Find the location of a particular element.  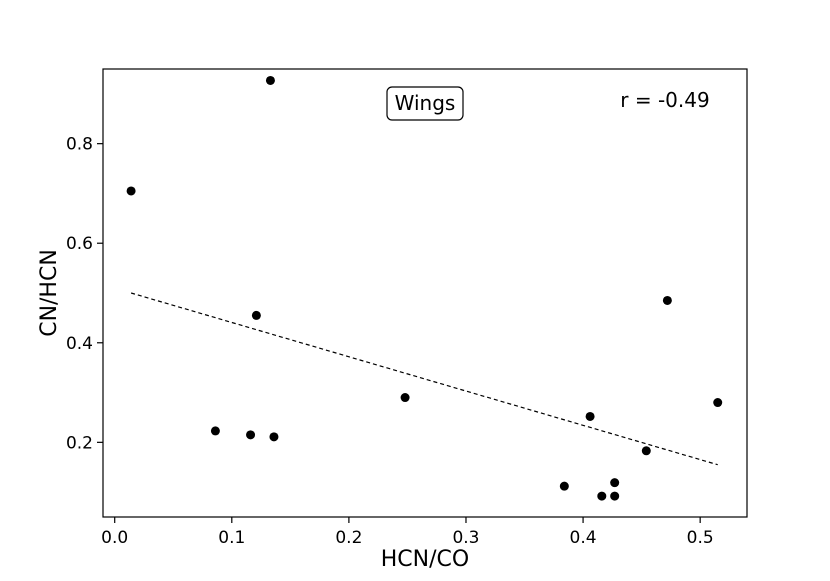

y-axis-label: CN/HCN is located at coordinates (49, 293).